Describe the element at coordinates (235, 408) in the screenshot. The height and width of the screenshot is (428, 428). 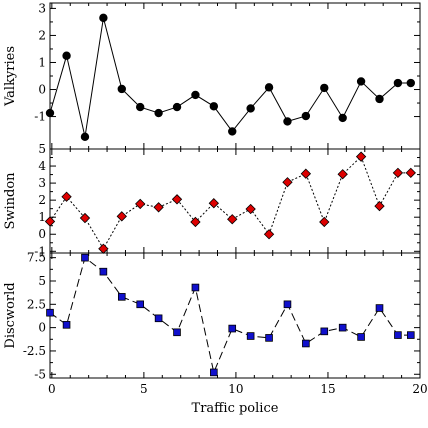
I see `x-axis-label: Traffic police` at that location.